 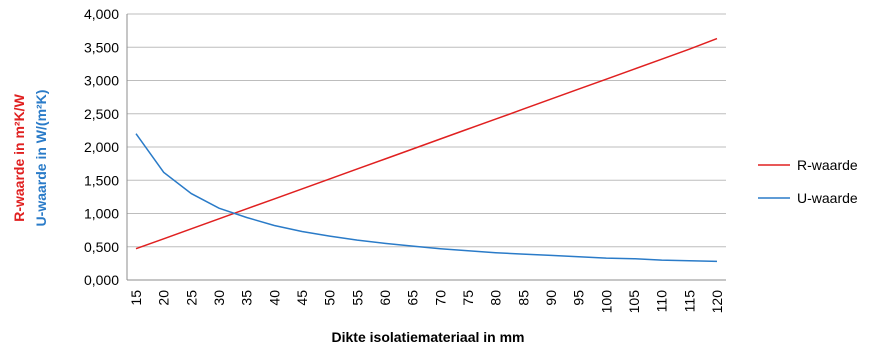 I want to click on y-tick-label: 0,000, so click(x=101, y=280).